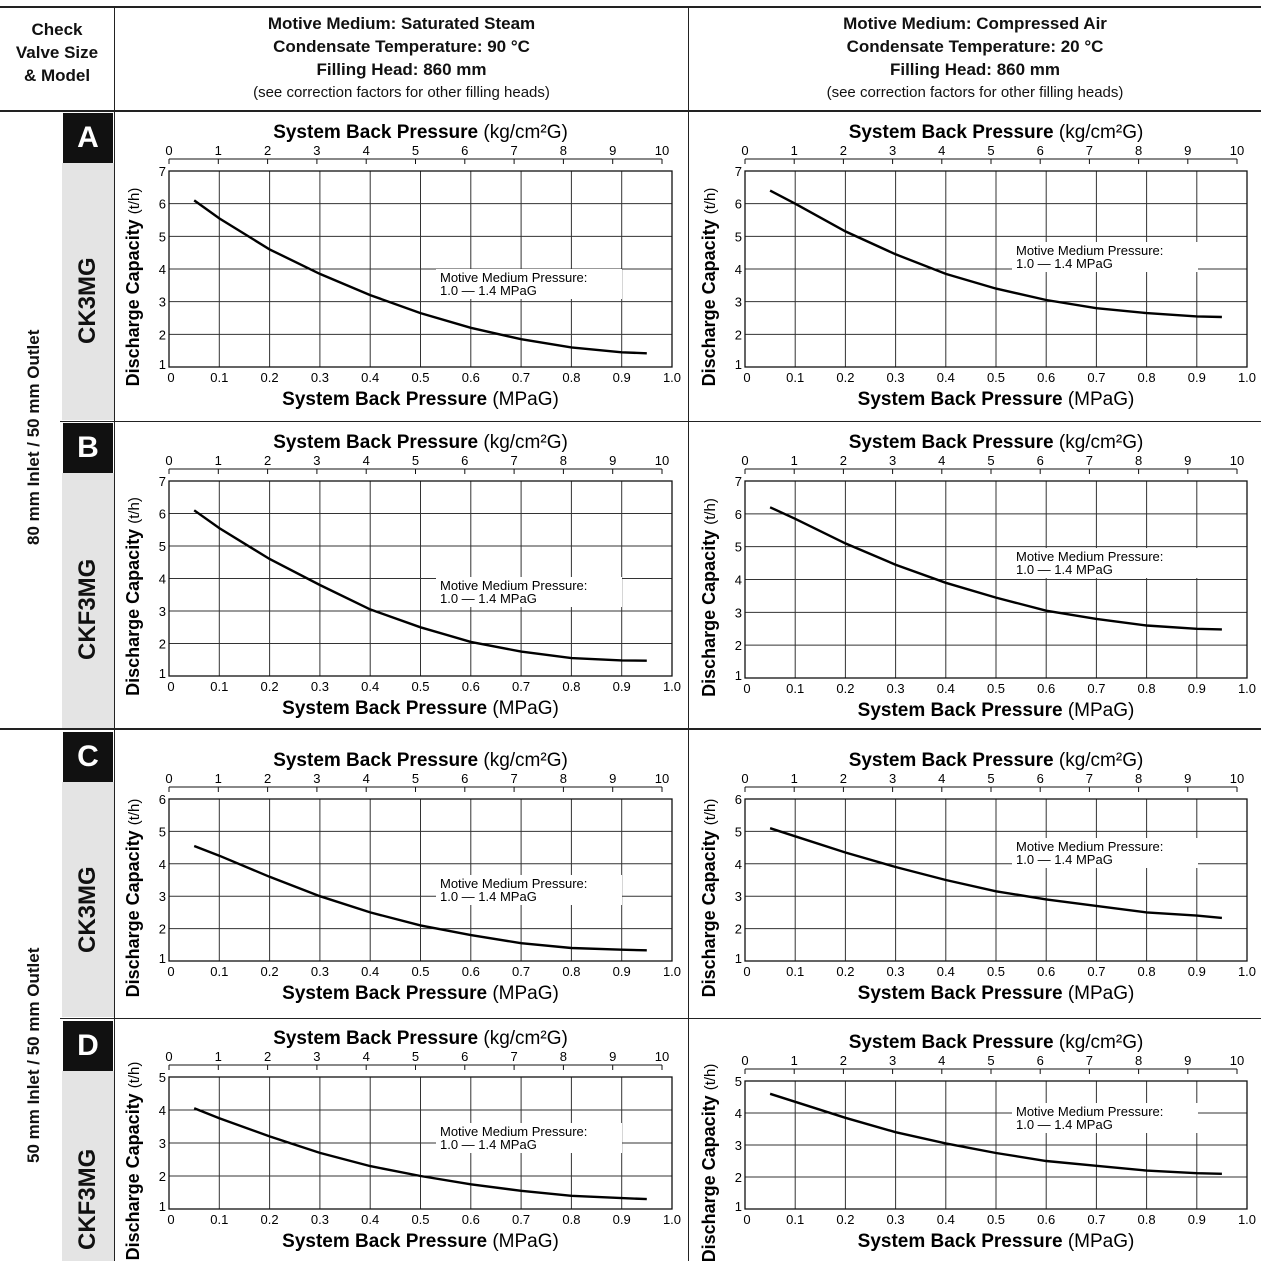  What do you see at coordinates (420, 132) in the screenshot?
I see `A-steam-top-axis-title: System Back Pressure (kg/cm²G)` at bounding box center [420, 132].